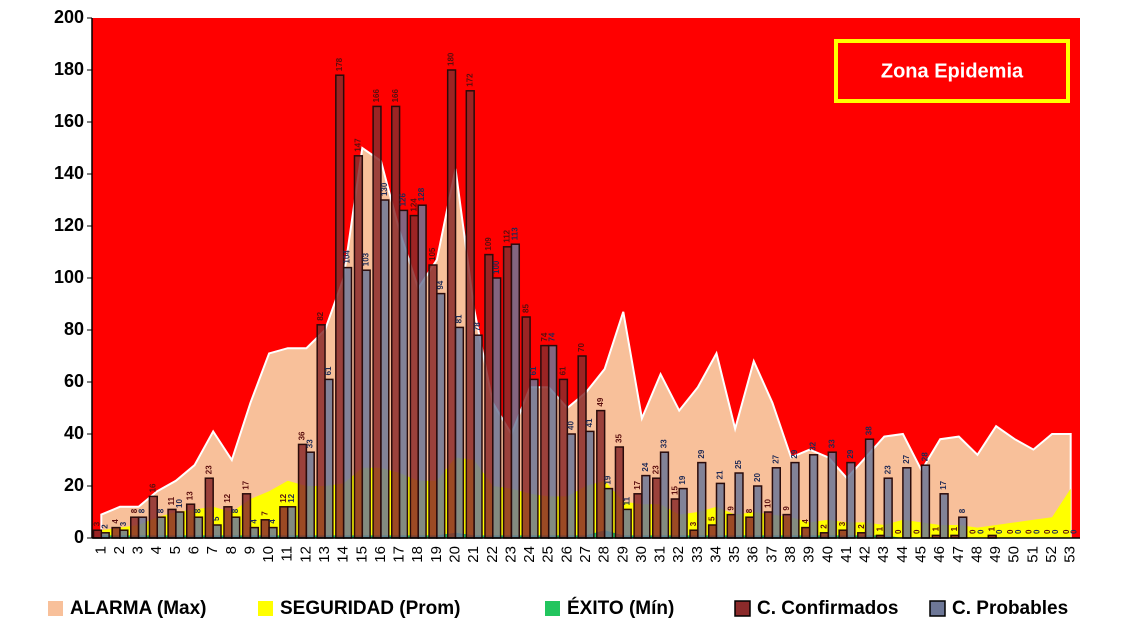  I want to click on x-tick-label: 13, so click(324, 554).